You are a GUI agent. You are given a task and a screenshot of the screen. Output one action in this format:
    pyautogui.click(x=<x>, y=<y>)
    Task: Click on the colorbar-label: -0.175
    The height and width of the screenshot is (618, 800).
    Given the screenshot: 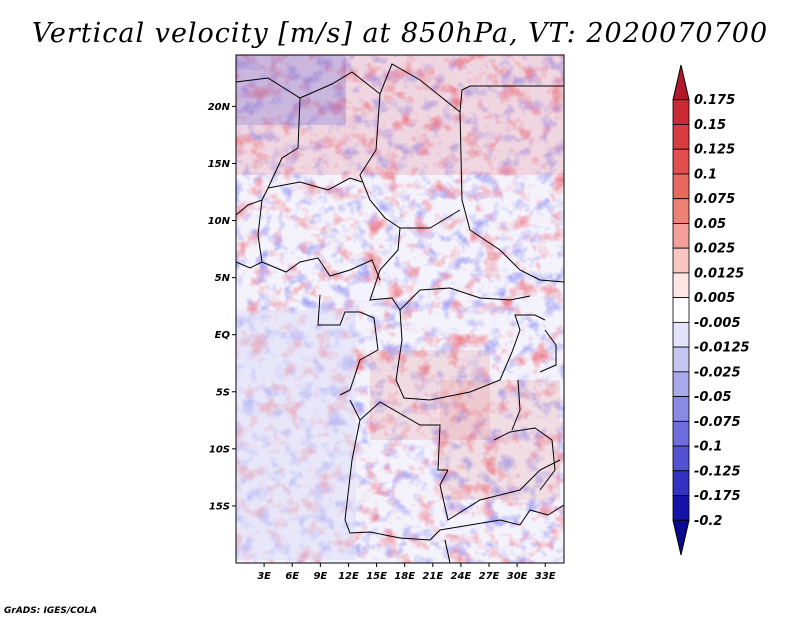 What is the action you would take?
    pyautogui.click(x=717, y=496)
    